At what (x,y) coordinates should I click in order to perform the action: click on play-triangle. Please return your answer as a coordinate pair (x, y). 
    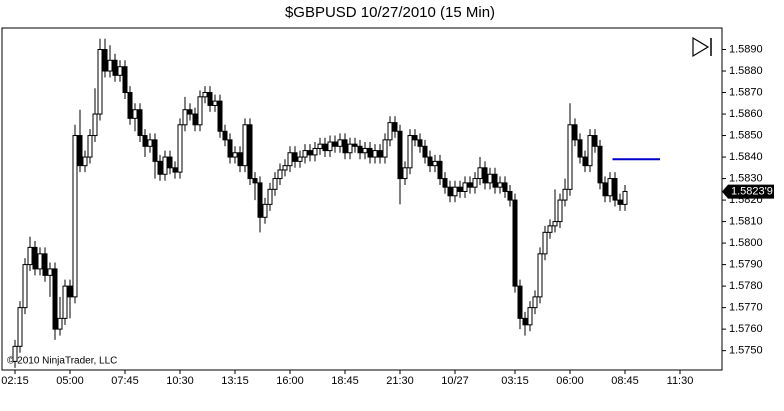
    Looking at the image, I should click on (701, 47).